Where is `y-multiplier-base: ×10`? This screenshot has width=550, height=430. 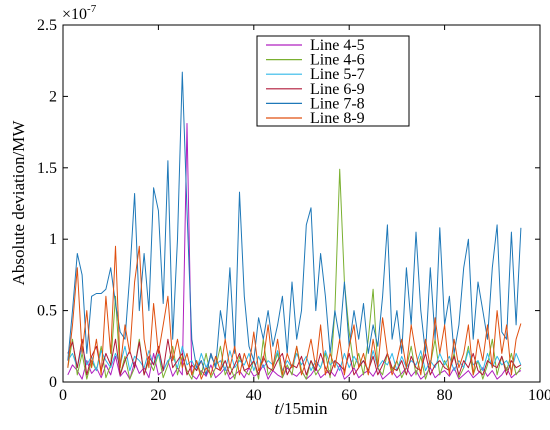
y-multiplier-base: ×10 is located at coordinates (74, 14).